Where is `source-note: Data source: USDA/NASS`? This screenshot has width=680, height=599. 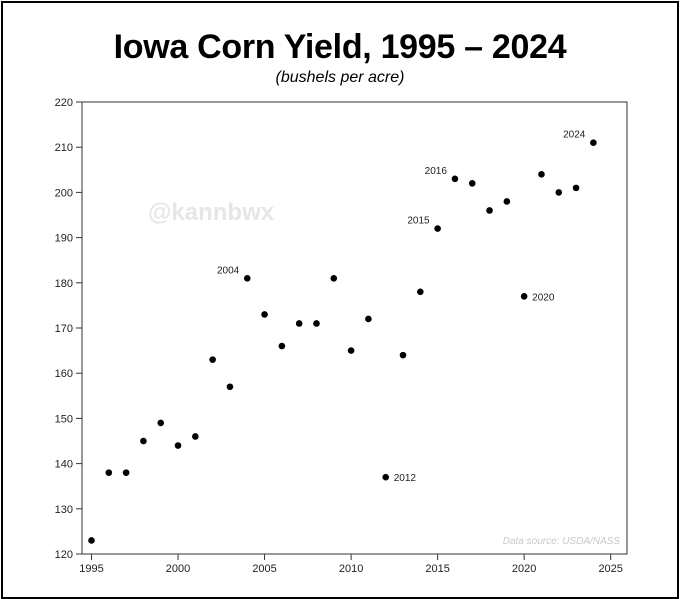
source-note: Data source: USDA/NASS is located at coordinates (562, 541).